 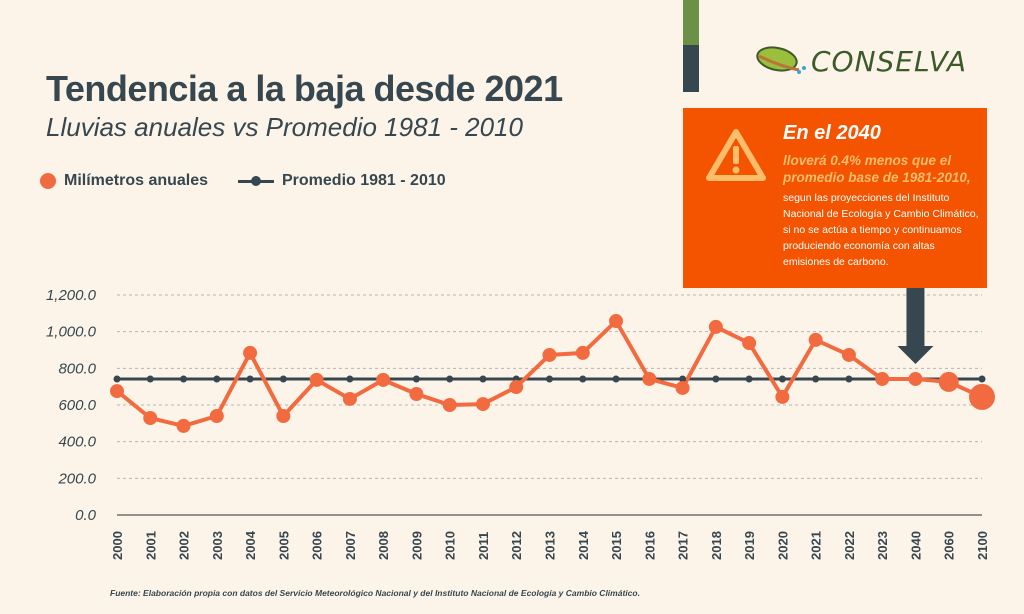 I want to click on conselva-logo: CONSELVA, so click(x=861, y=61).